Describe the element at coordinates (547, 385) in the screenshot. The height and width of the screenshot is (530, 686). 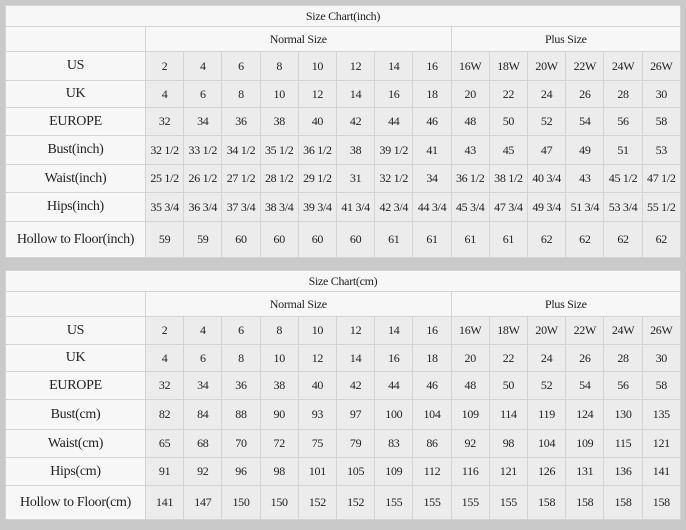
I see `size-cell: 52` at that location.